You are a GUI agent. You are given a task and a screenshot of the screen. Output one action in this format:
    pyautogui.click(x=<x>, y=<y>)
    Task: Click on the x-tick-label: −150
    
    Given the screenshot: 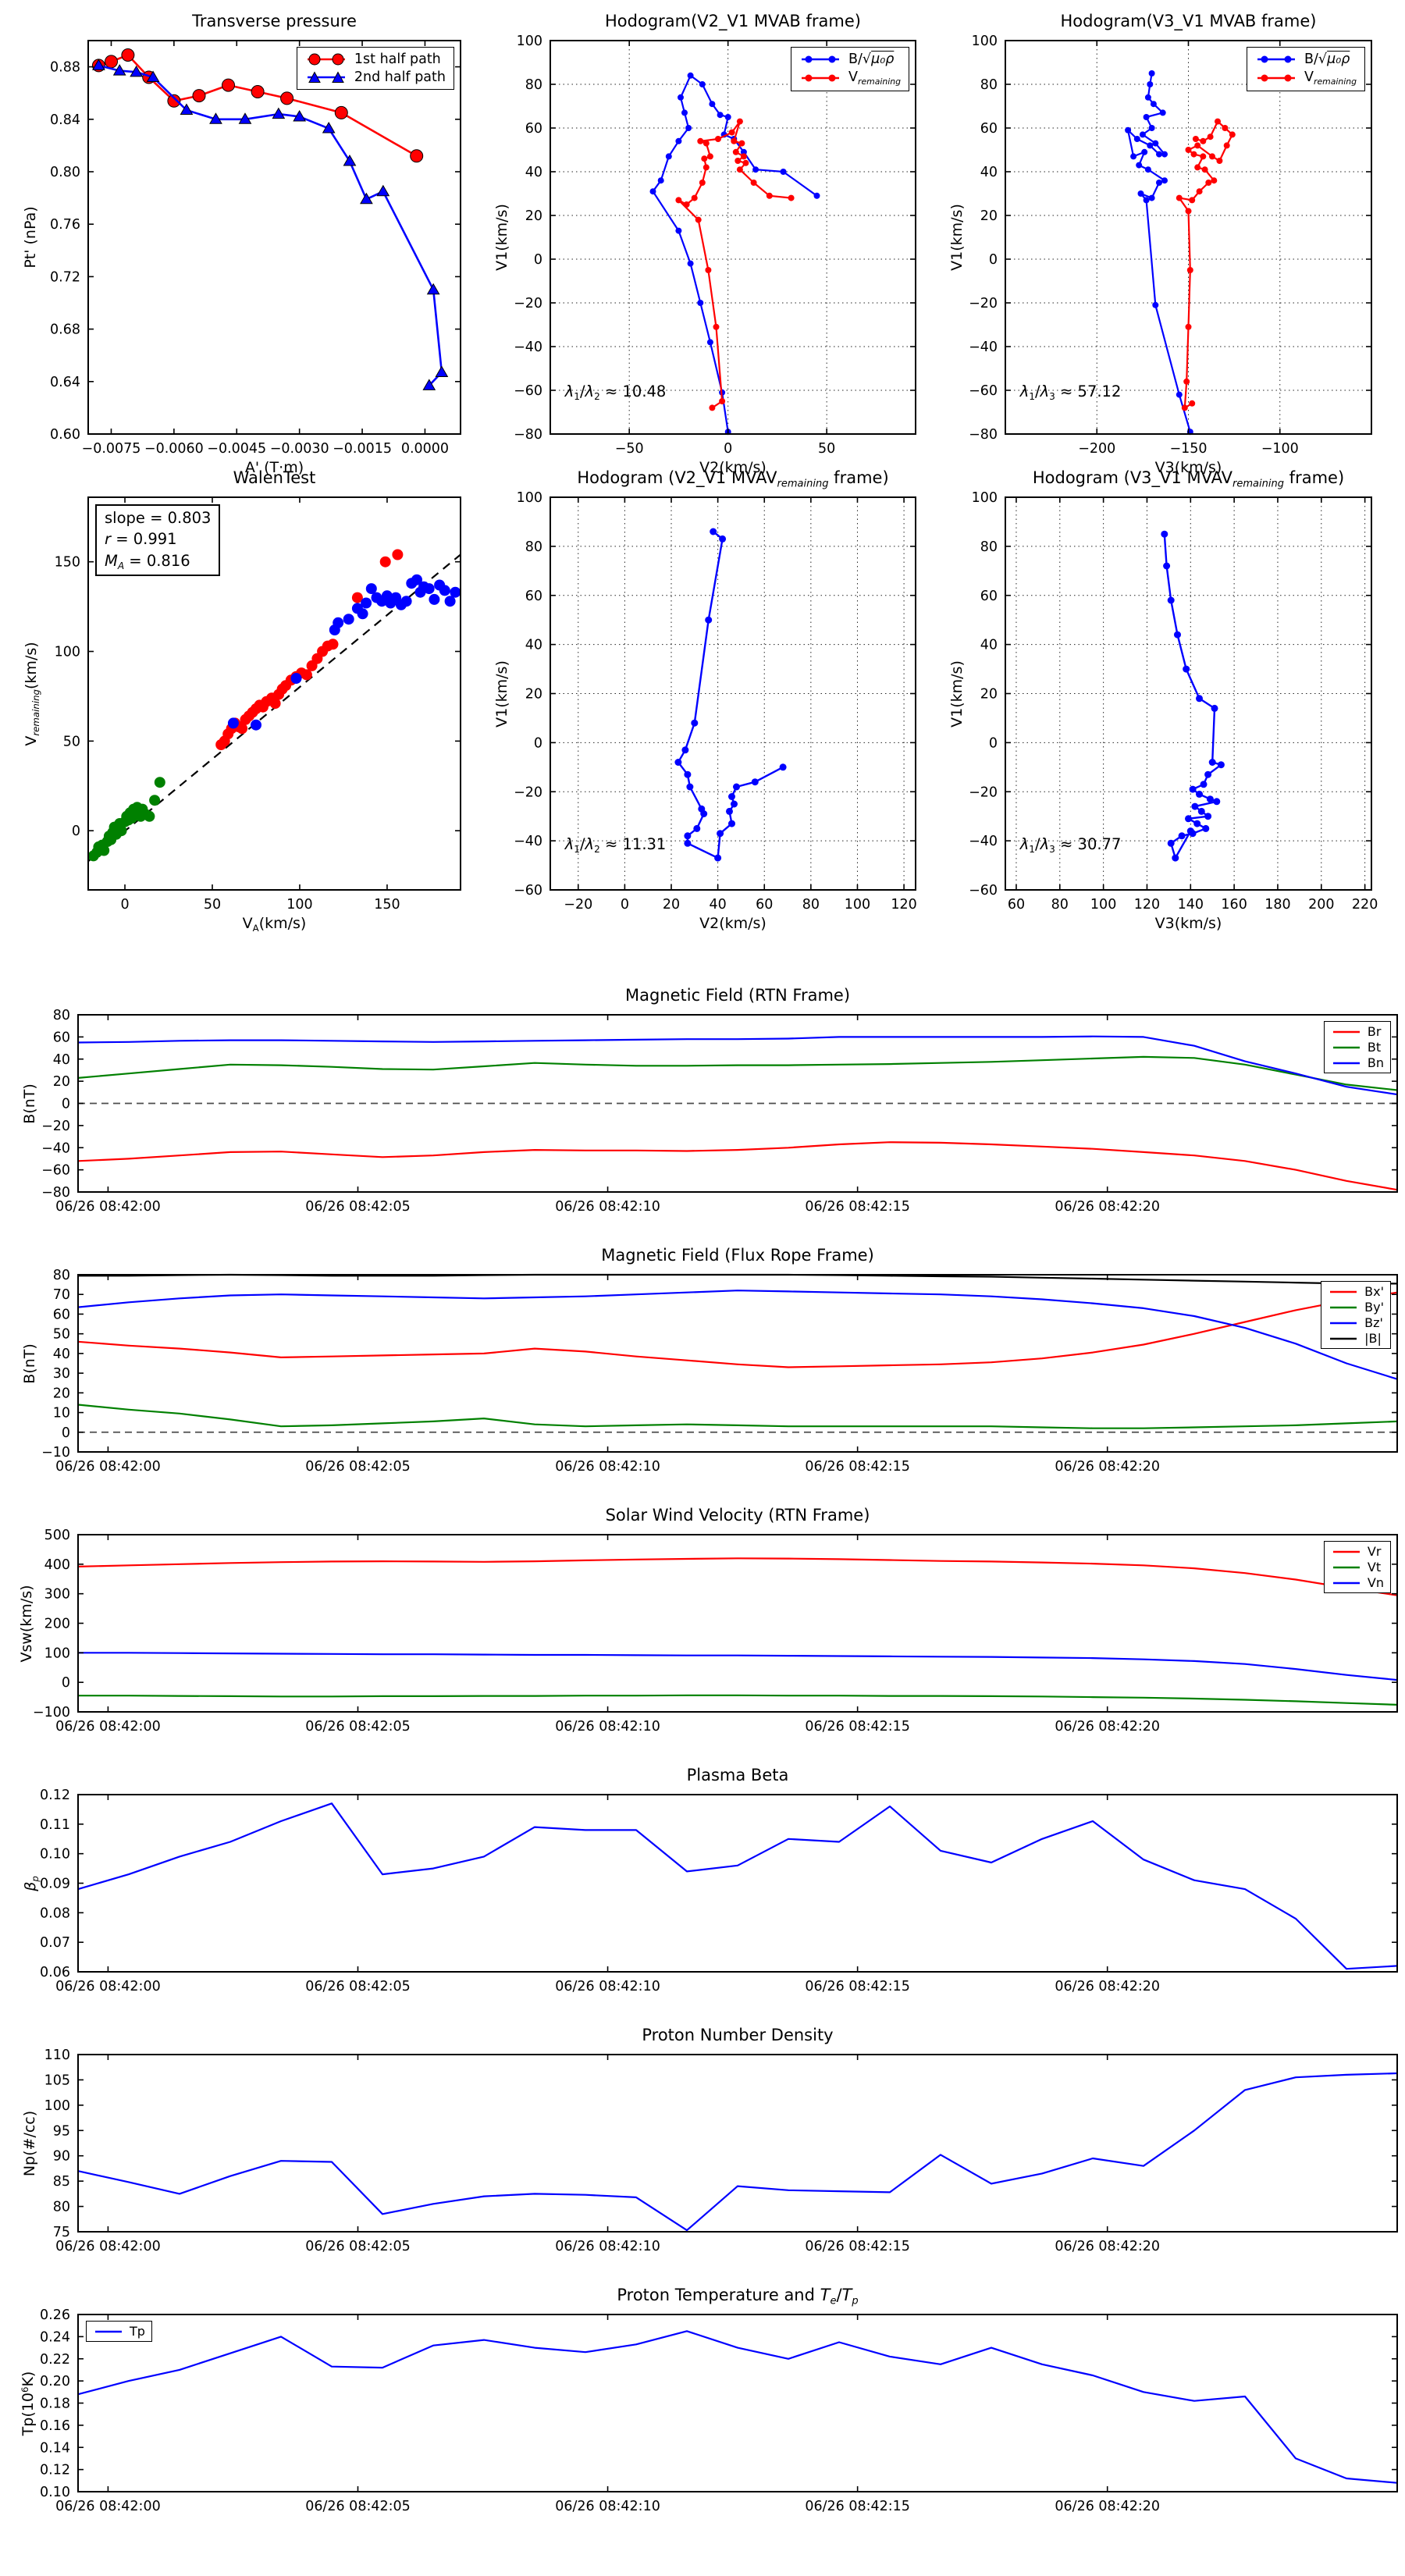 What is the action you would take?
    pyautogui.click(x=1188, y=449)
    